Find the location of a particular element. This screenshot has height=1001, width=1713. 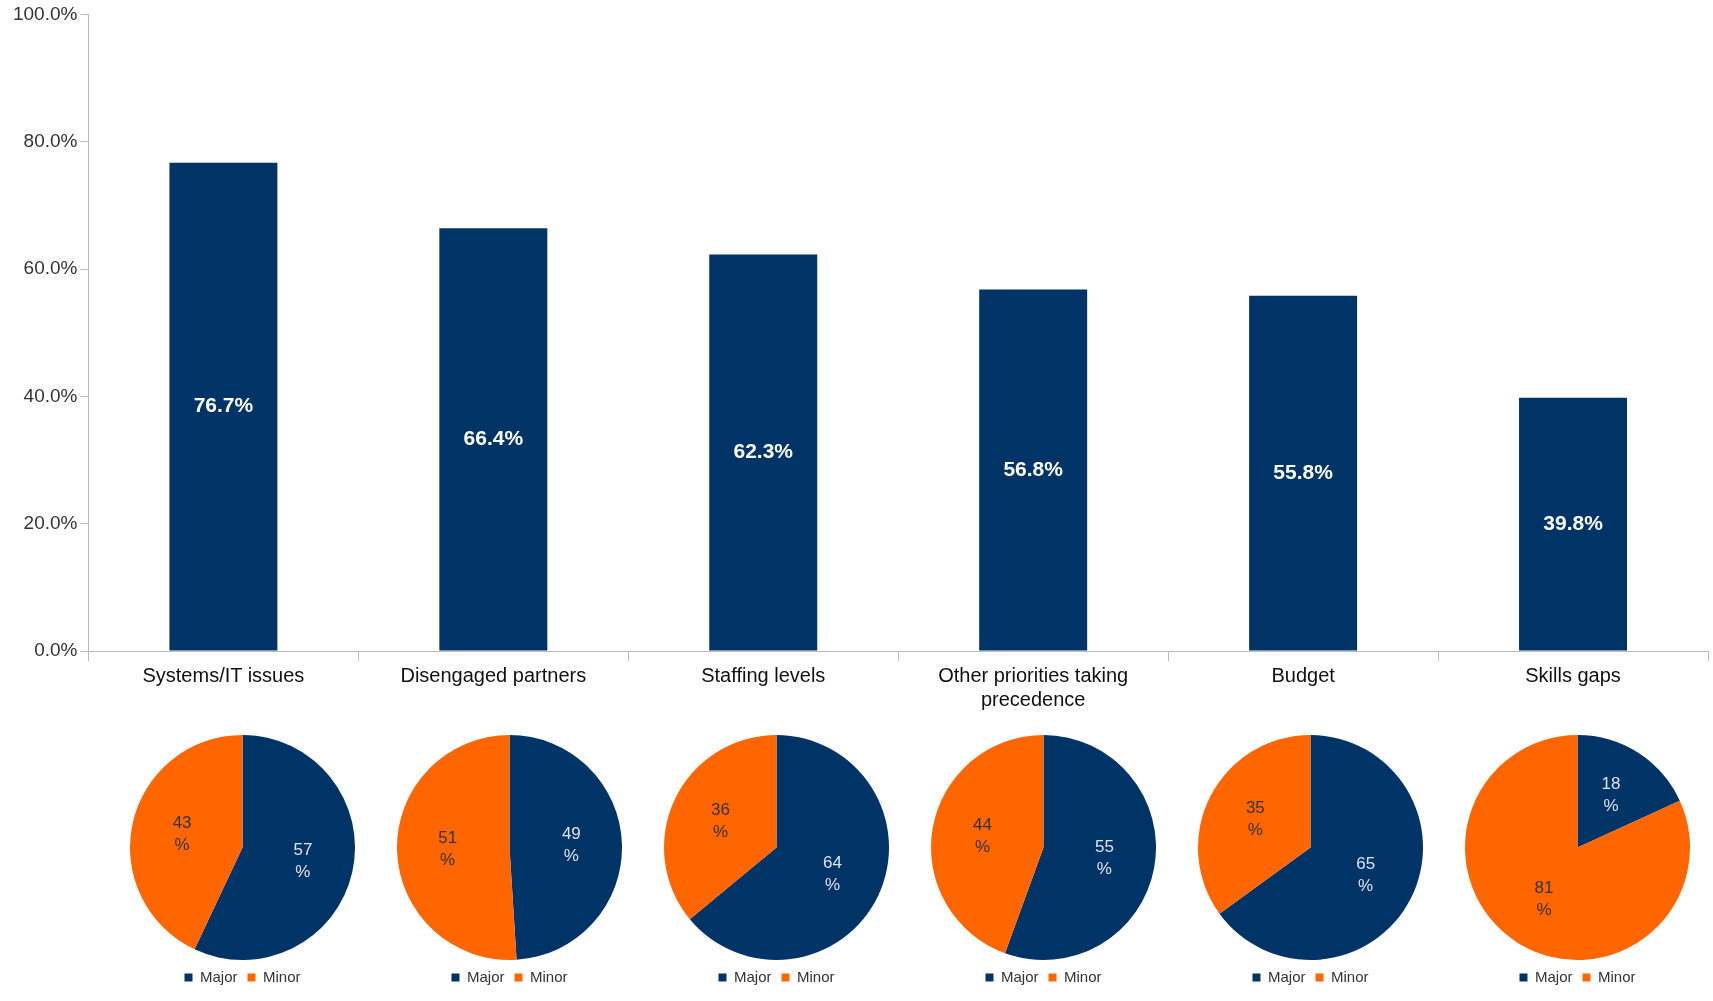

x-tick-label: Other priorities taking precedence is located at coordinates (1033, 686).